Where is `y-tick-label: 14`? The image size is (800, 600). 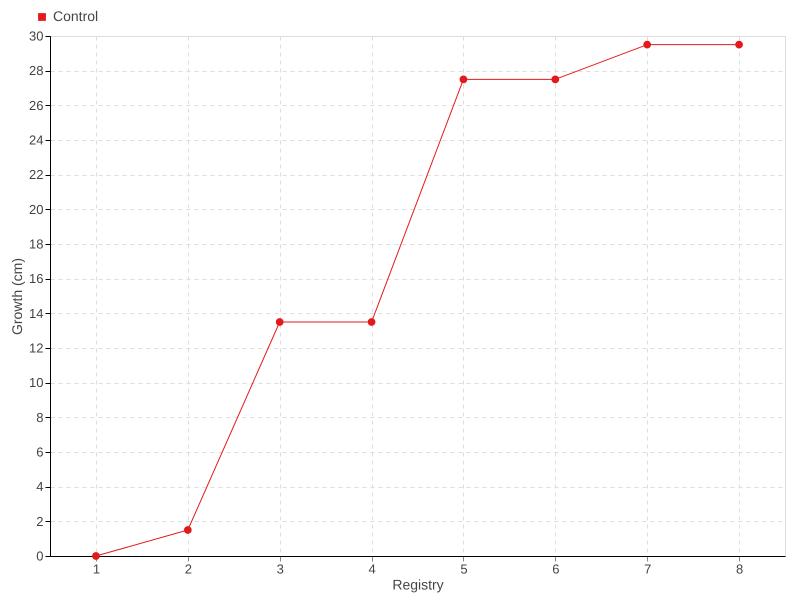
y-tick-label: 14 is located at coordinates (36, 313).